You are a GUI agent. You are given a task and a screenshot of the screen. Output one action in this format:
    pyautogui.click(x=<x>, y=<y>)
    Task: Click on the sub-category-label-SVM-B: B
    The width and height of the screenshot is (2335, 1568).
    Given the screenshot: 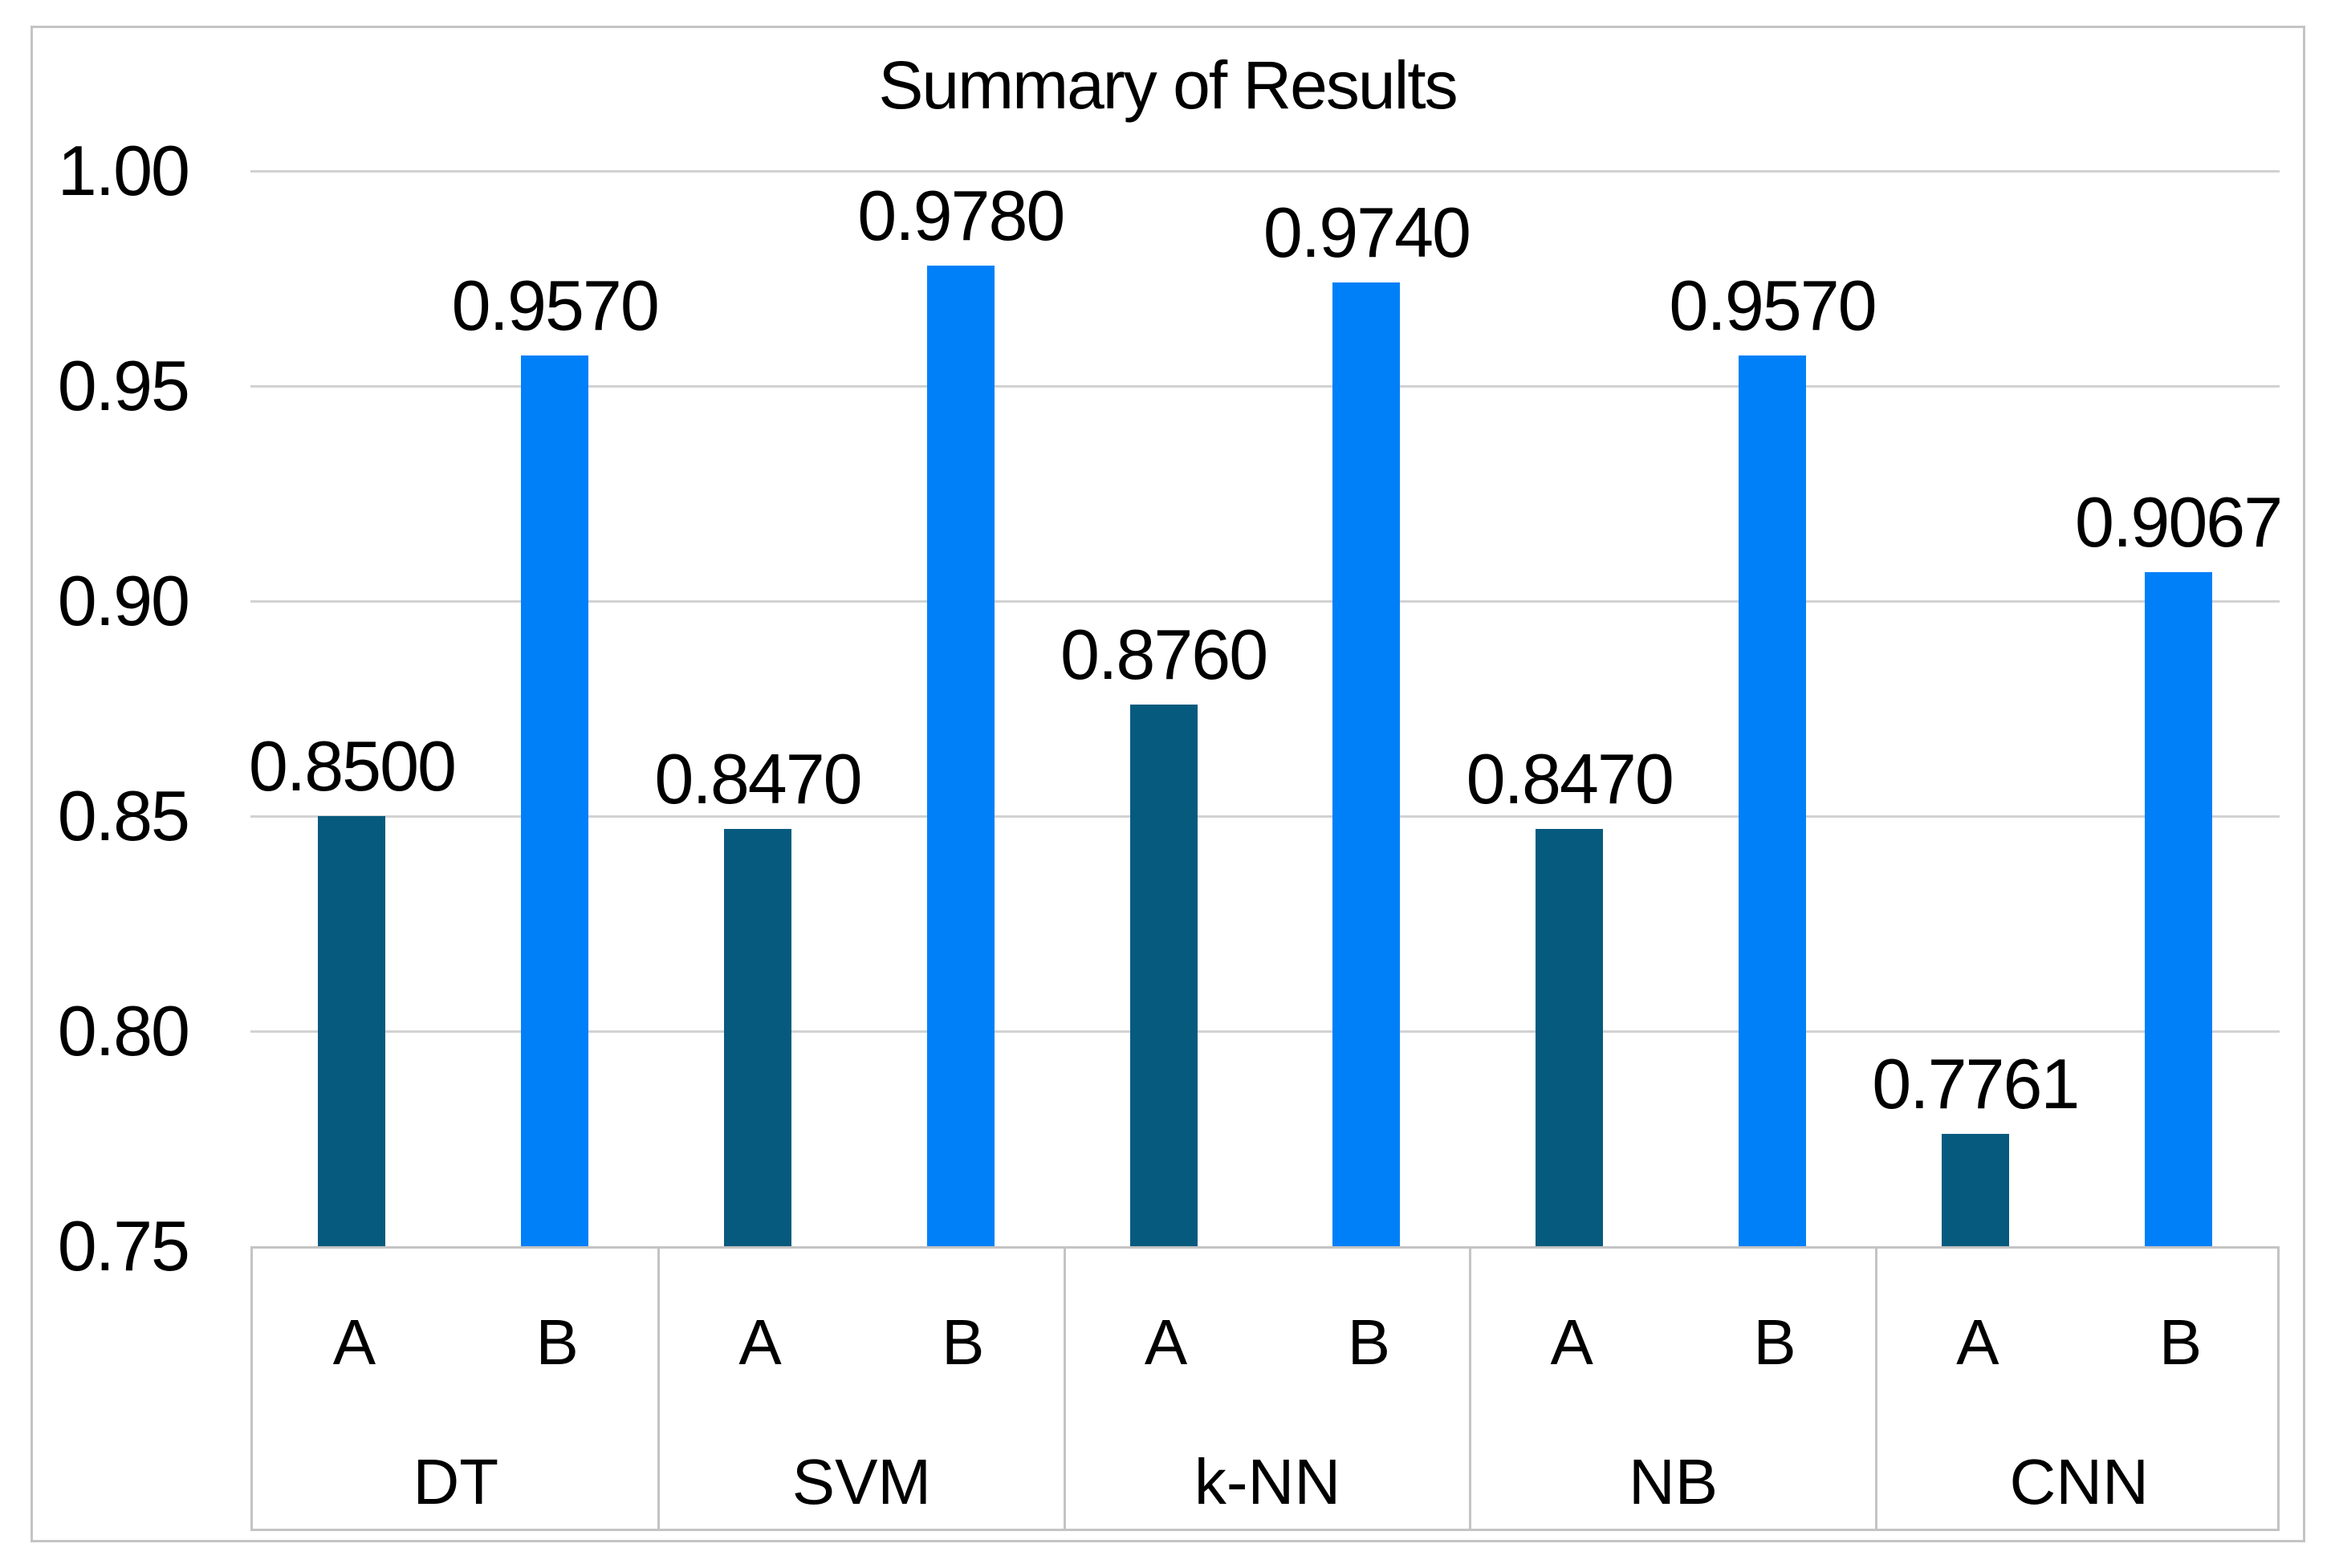 What is the action you would take?
    pyautogui.click(x=963, y=1342)
    